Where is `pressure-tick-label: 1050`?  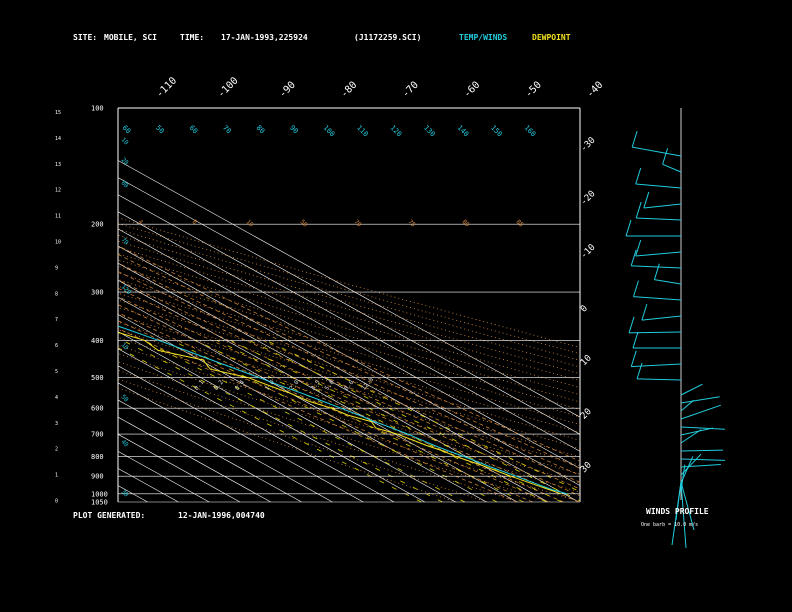
pressure-tick-label: 1050 is located at coordinates (99, 503).